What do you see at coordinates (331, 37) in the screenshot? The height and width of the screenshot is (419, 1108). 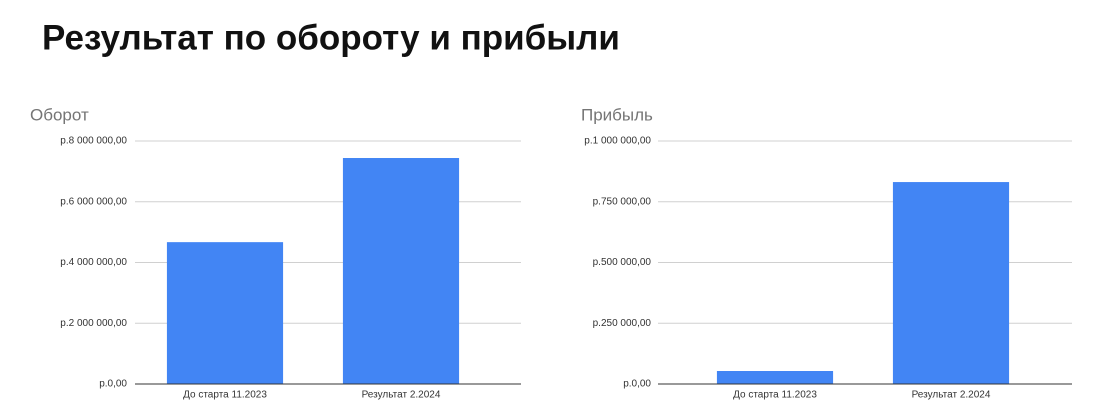 I see `page-title: Результат по обороту и прибыли` at bounding box center [331, 37].